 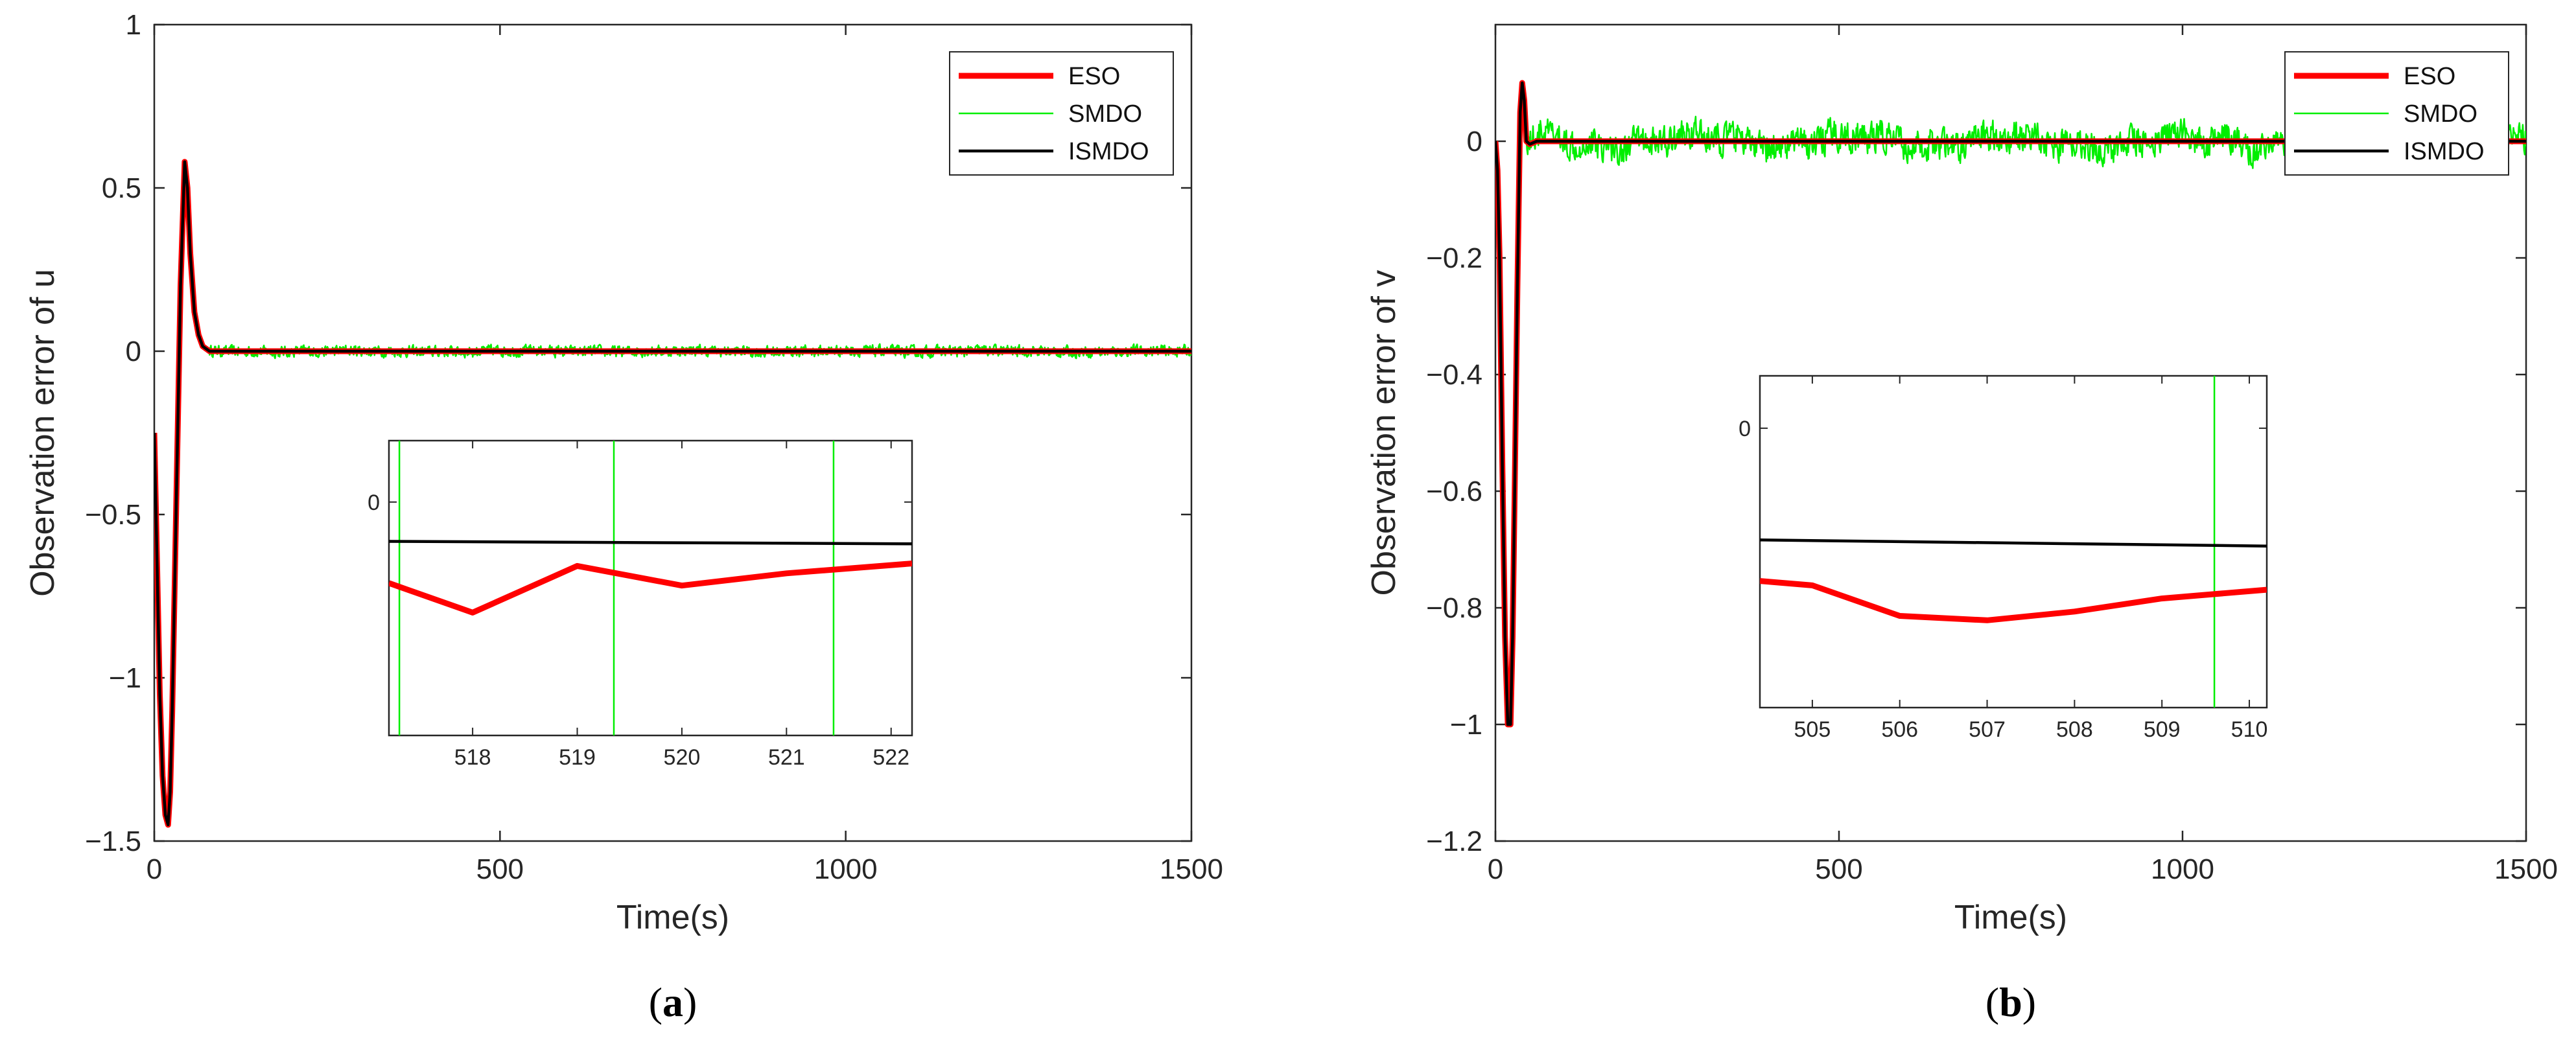 What do you see at coordinates (1384, 433) in the screenshot?
I see `y-axis-label: Observation error of v` at bounding box center [1384, 433].